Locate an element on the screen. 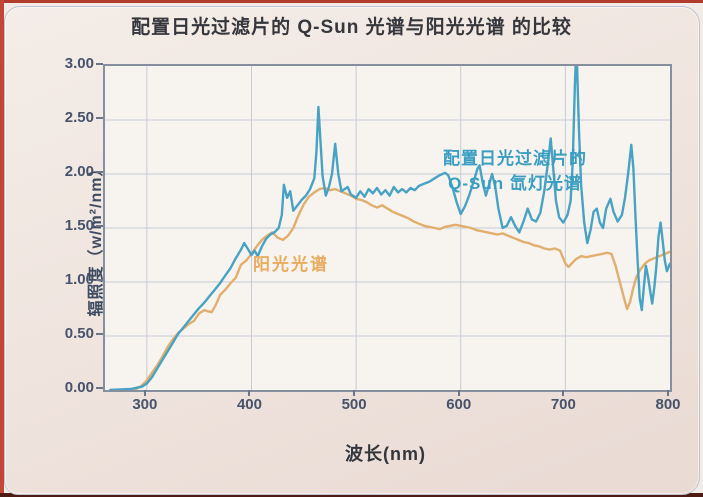 The width and height of the screenshot is (703, 497). y-tick-label: 1.00 is located at coordinates (79, 279).